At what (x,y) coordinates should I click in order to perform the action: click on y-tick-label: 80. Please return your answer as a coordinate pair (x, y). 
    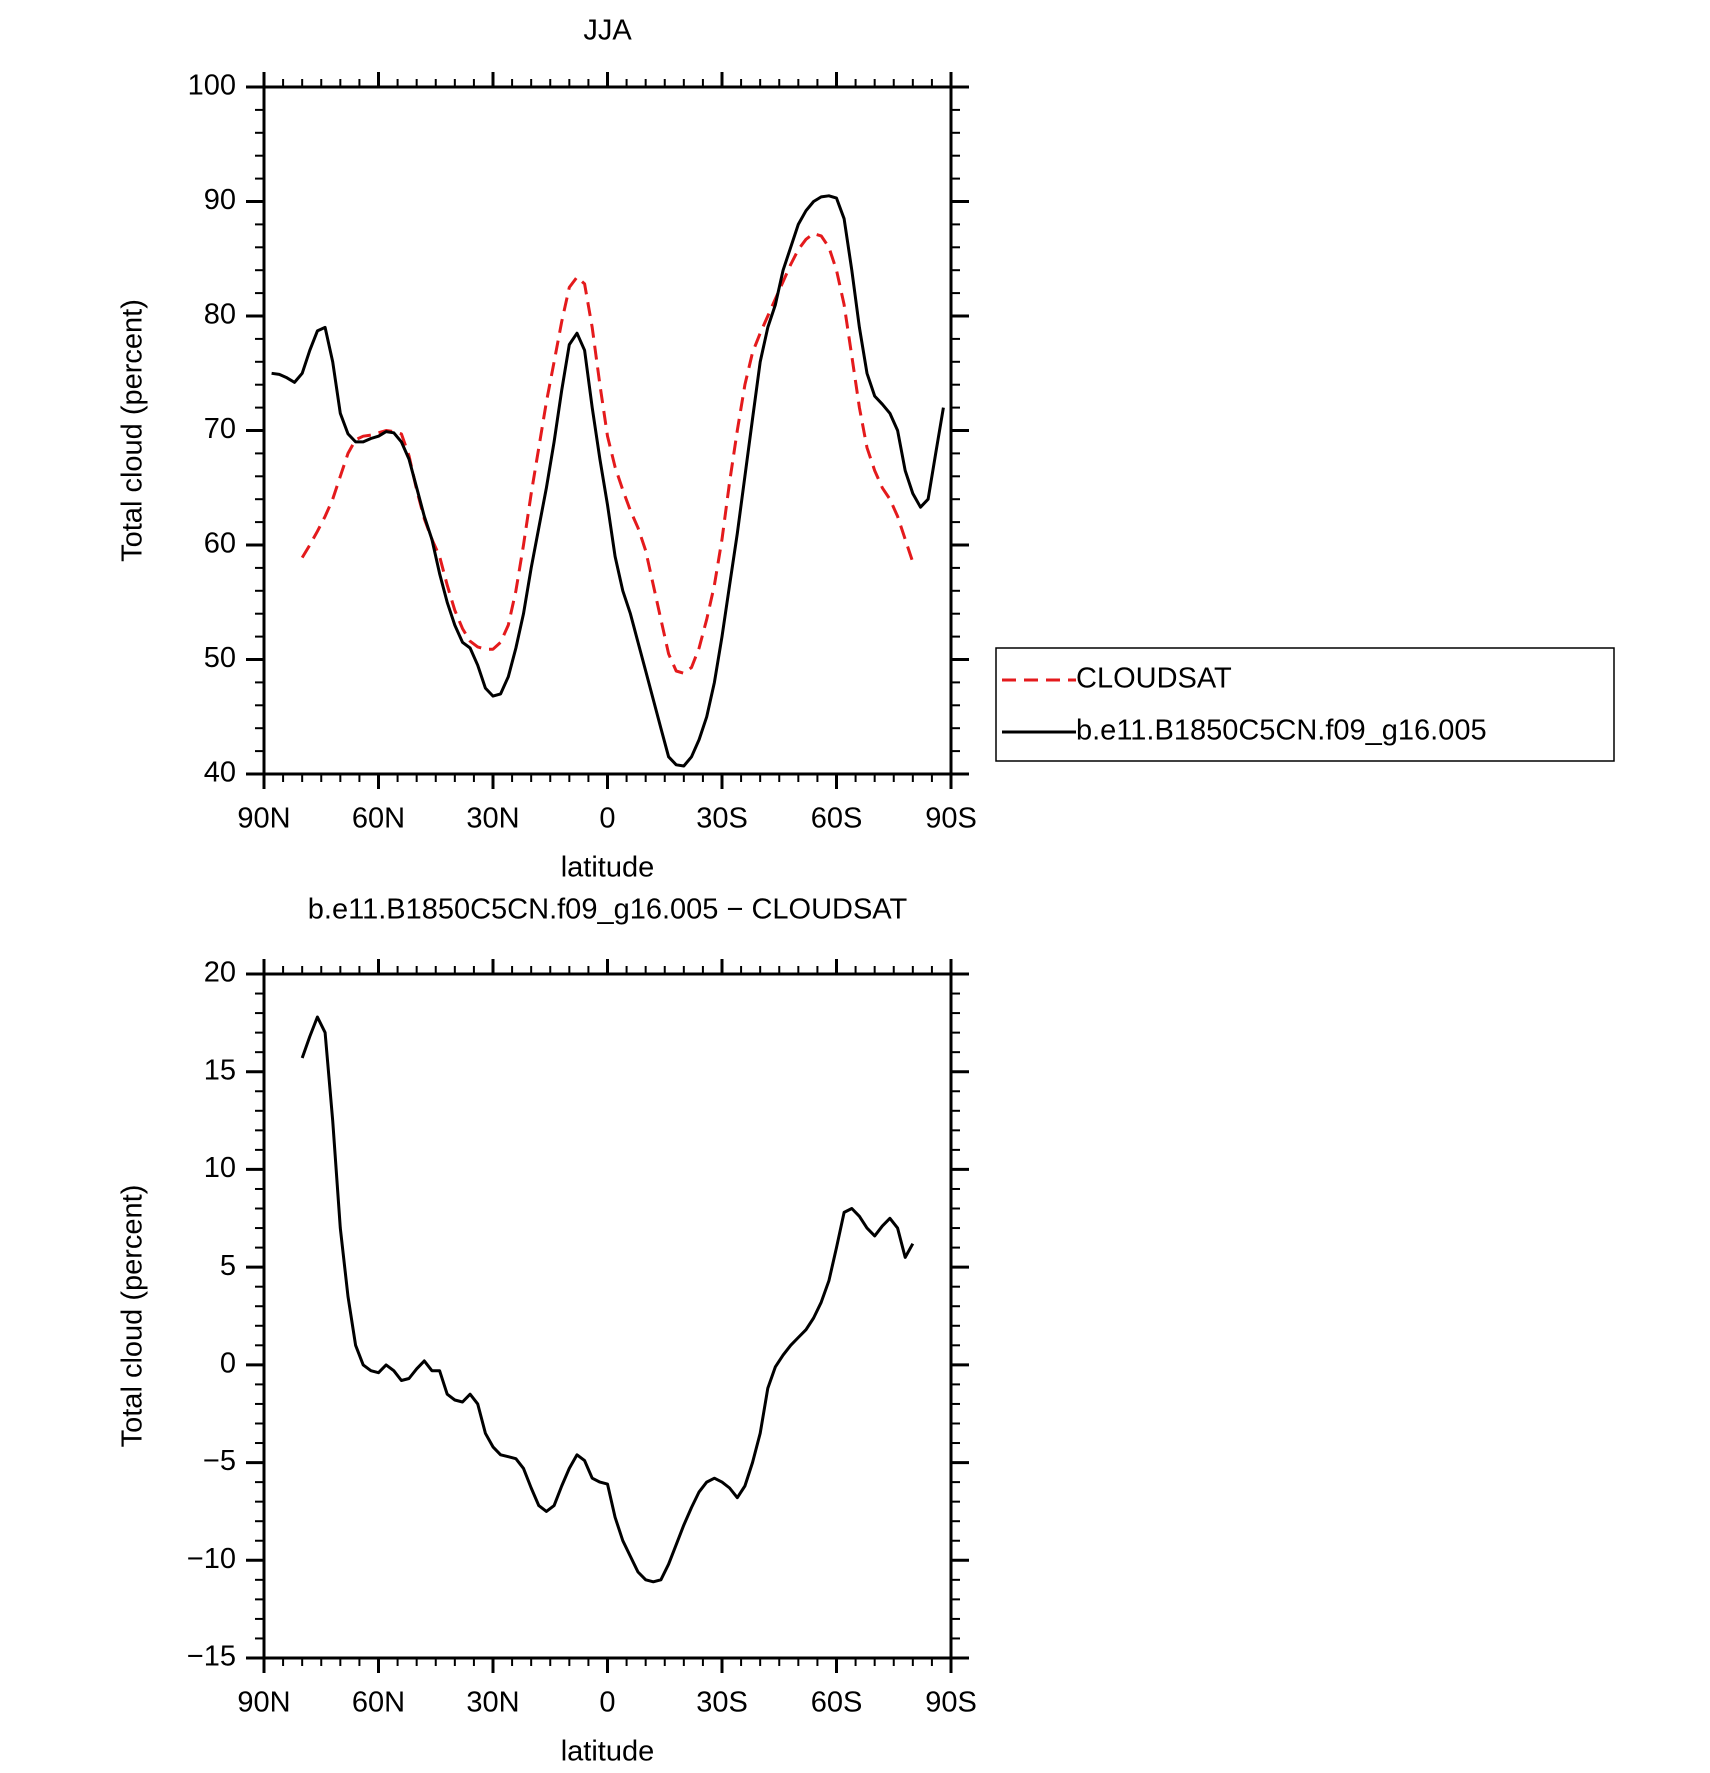
    Looking at the image, I should click on (220, 315).